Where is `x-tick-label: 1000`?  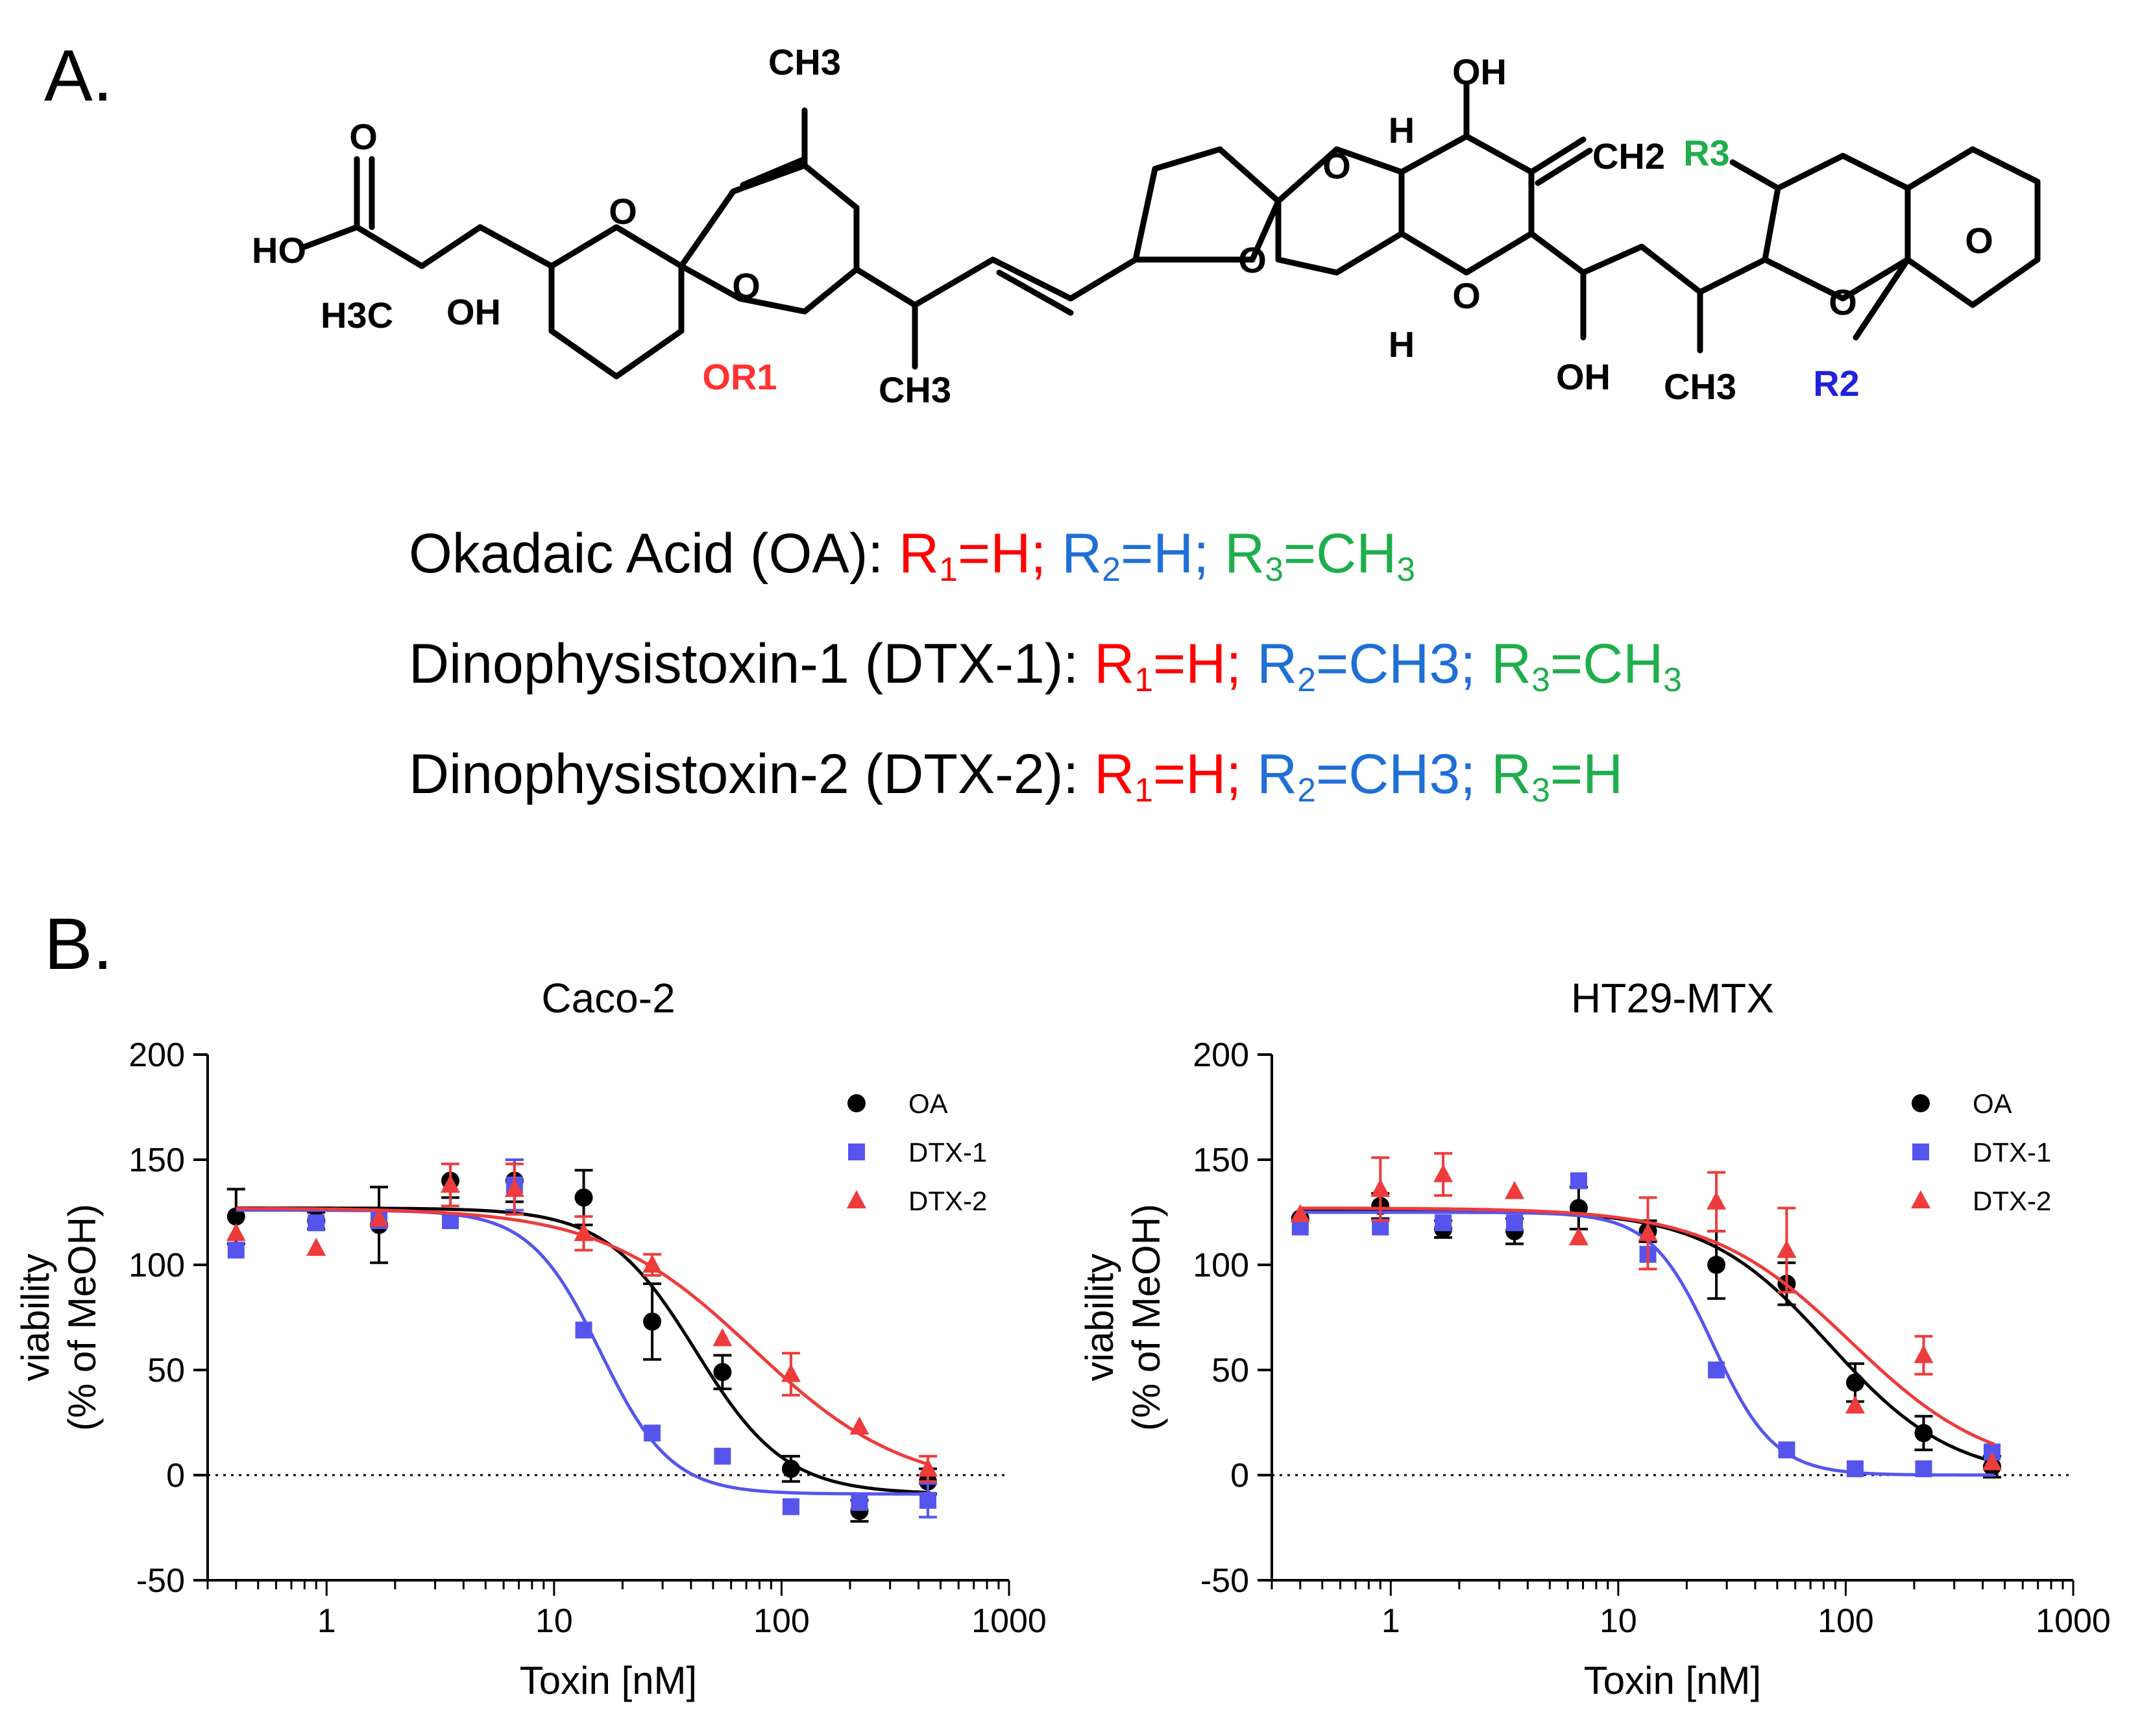 x-tick-label: 1000 is located at coordinates (1009, 1621).